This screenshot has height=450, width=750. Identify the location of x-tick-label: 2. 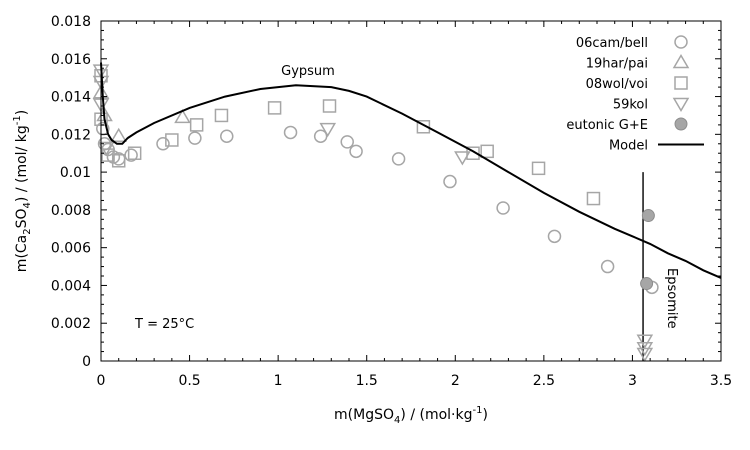
(455, 381).